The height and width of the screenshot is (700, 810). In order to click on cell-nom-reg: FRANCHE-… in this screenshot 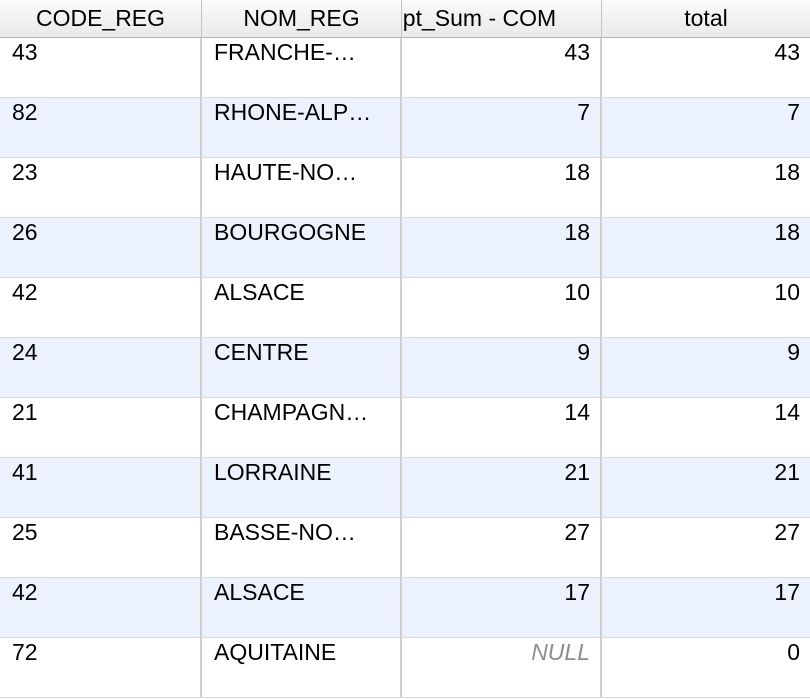, I will do `click(302, 68)`.